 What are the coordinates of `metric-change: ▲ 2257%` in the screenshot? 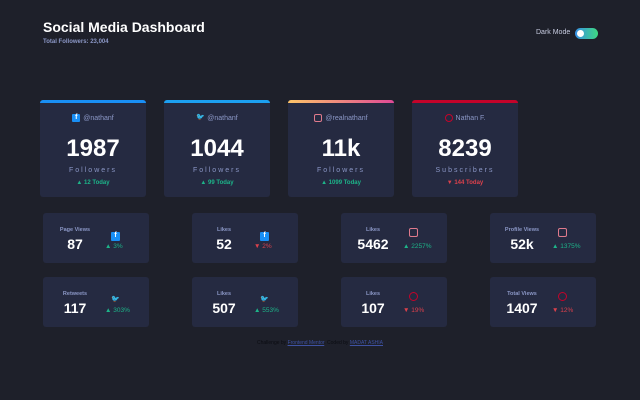 It's located at (417, 246).